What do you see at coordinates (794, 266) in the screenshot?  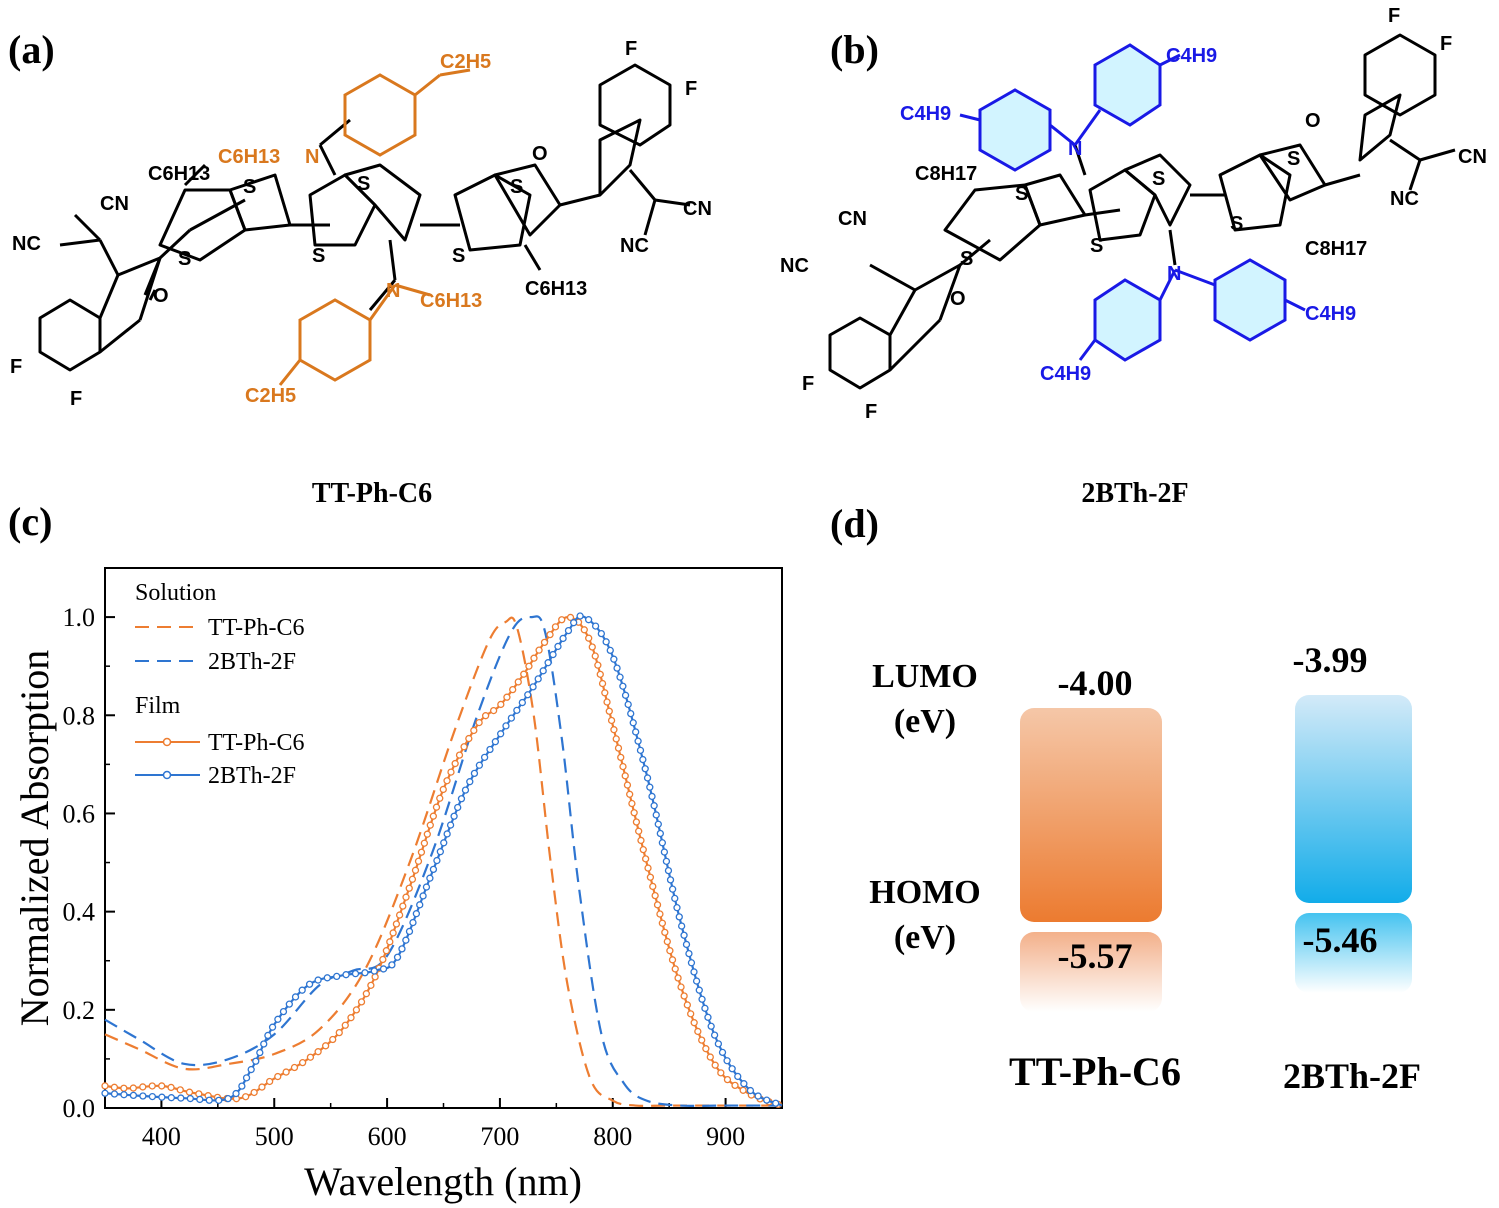 I see `atom-nc: NC` at bounding box center [794, 266].